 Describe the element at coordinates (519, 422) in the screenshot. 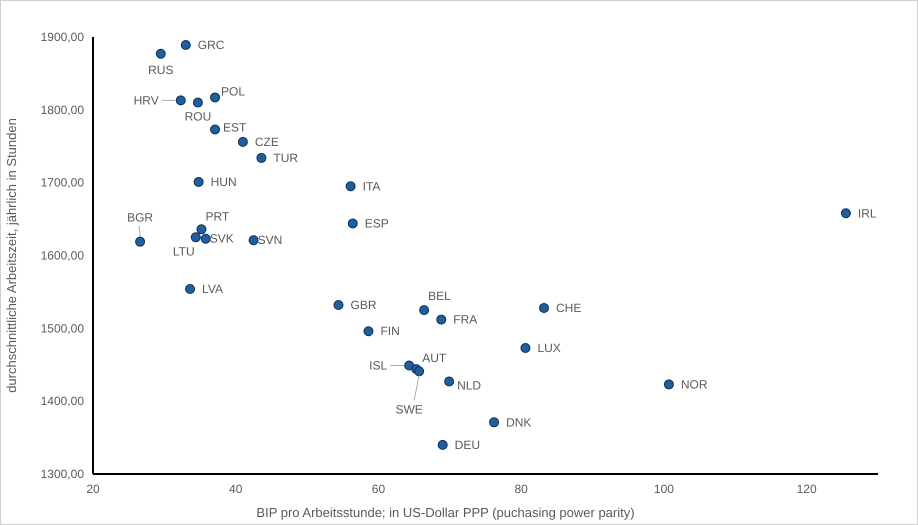

I see `annotation: DNK` at that location.